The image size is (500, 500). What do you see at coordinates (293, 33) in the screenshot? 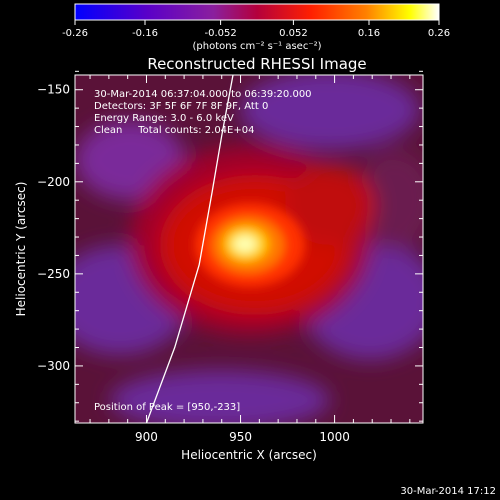
I see `colorbar-tick-label: 0.052` at bounding box center [293, 33].